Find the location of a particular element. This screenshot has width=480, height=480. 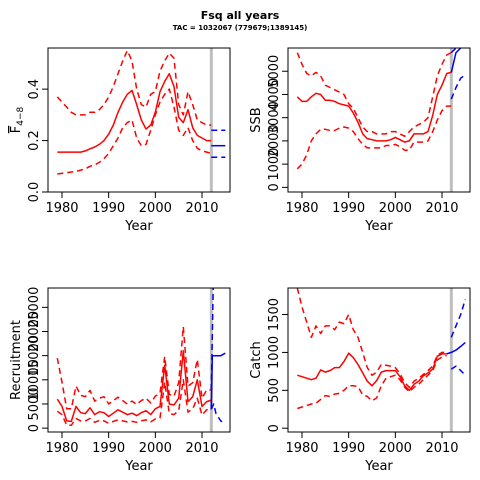

y-tick-label: 3000 is located at coordinates (274, 117).